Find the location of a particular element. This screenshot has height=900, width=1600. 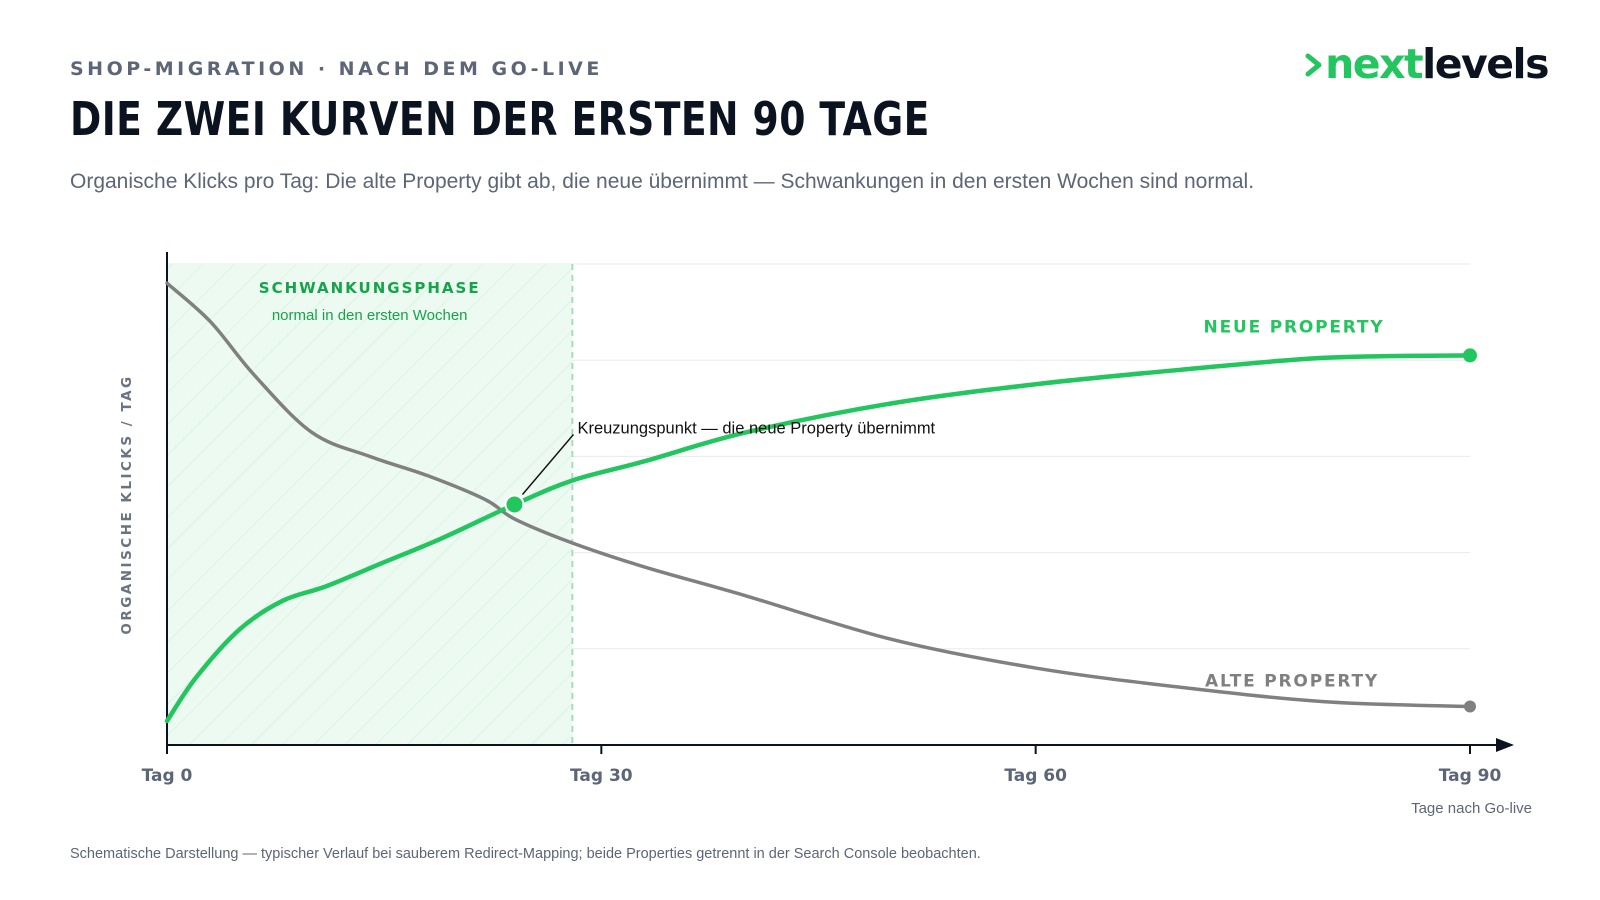

x-axis-arrow-icon is located at coordinates (1505, 745).